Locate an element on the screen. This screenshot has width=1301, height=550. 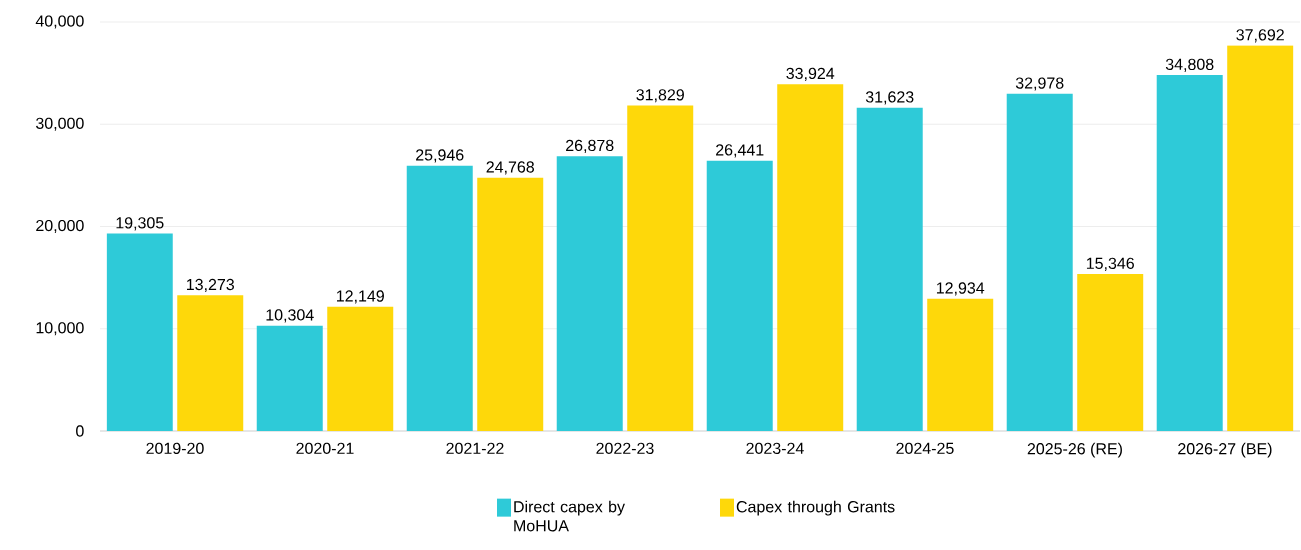
y-tick-label: 40,000 is located at coordinates (59, 22).